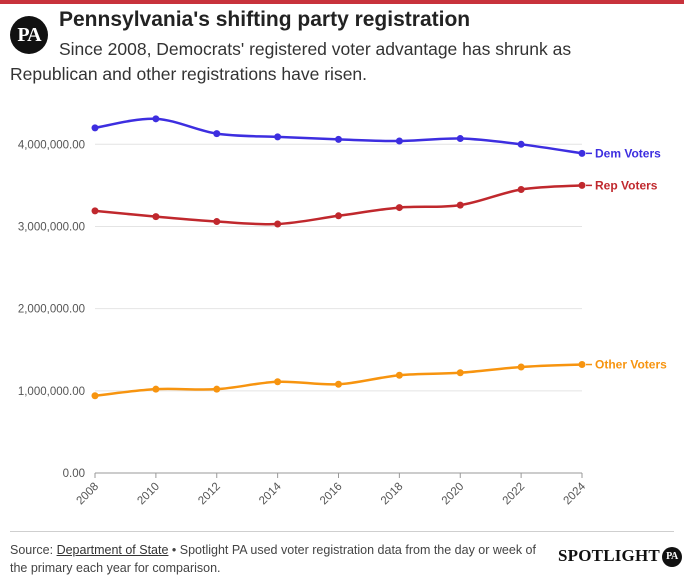 The image size is (684, 577). I want to click on y-tick-label: 1,000,000.00, so click(51, 392).